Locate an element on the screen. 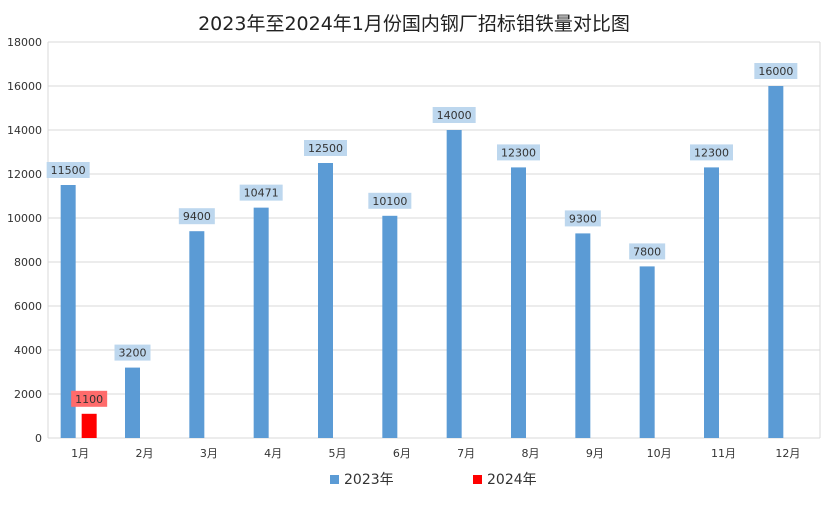 Image resolution: width=828 pixels, height=508 pixels. data-label: 12500 is located at coordinates (325, 148).